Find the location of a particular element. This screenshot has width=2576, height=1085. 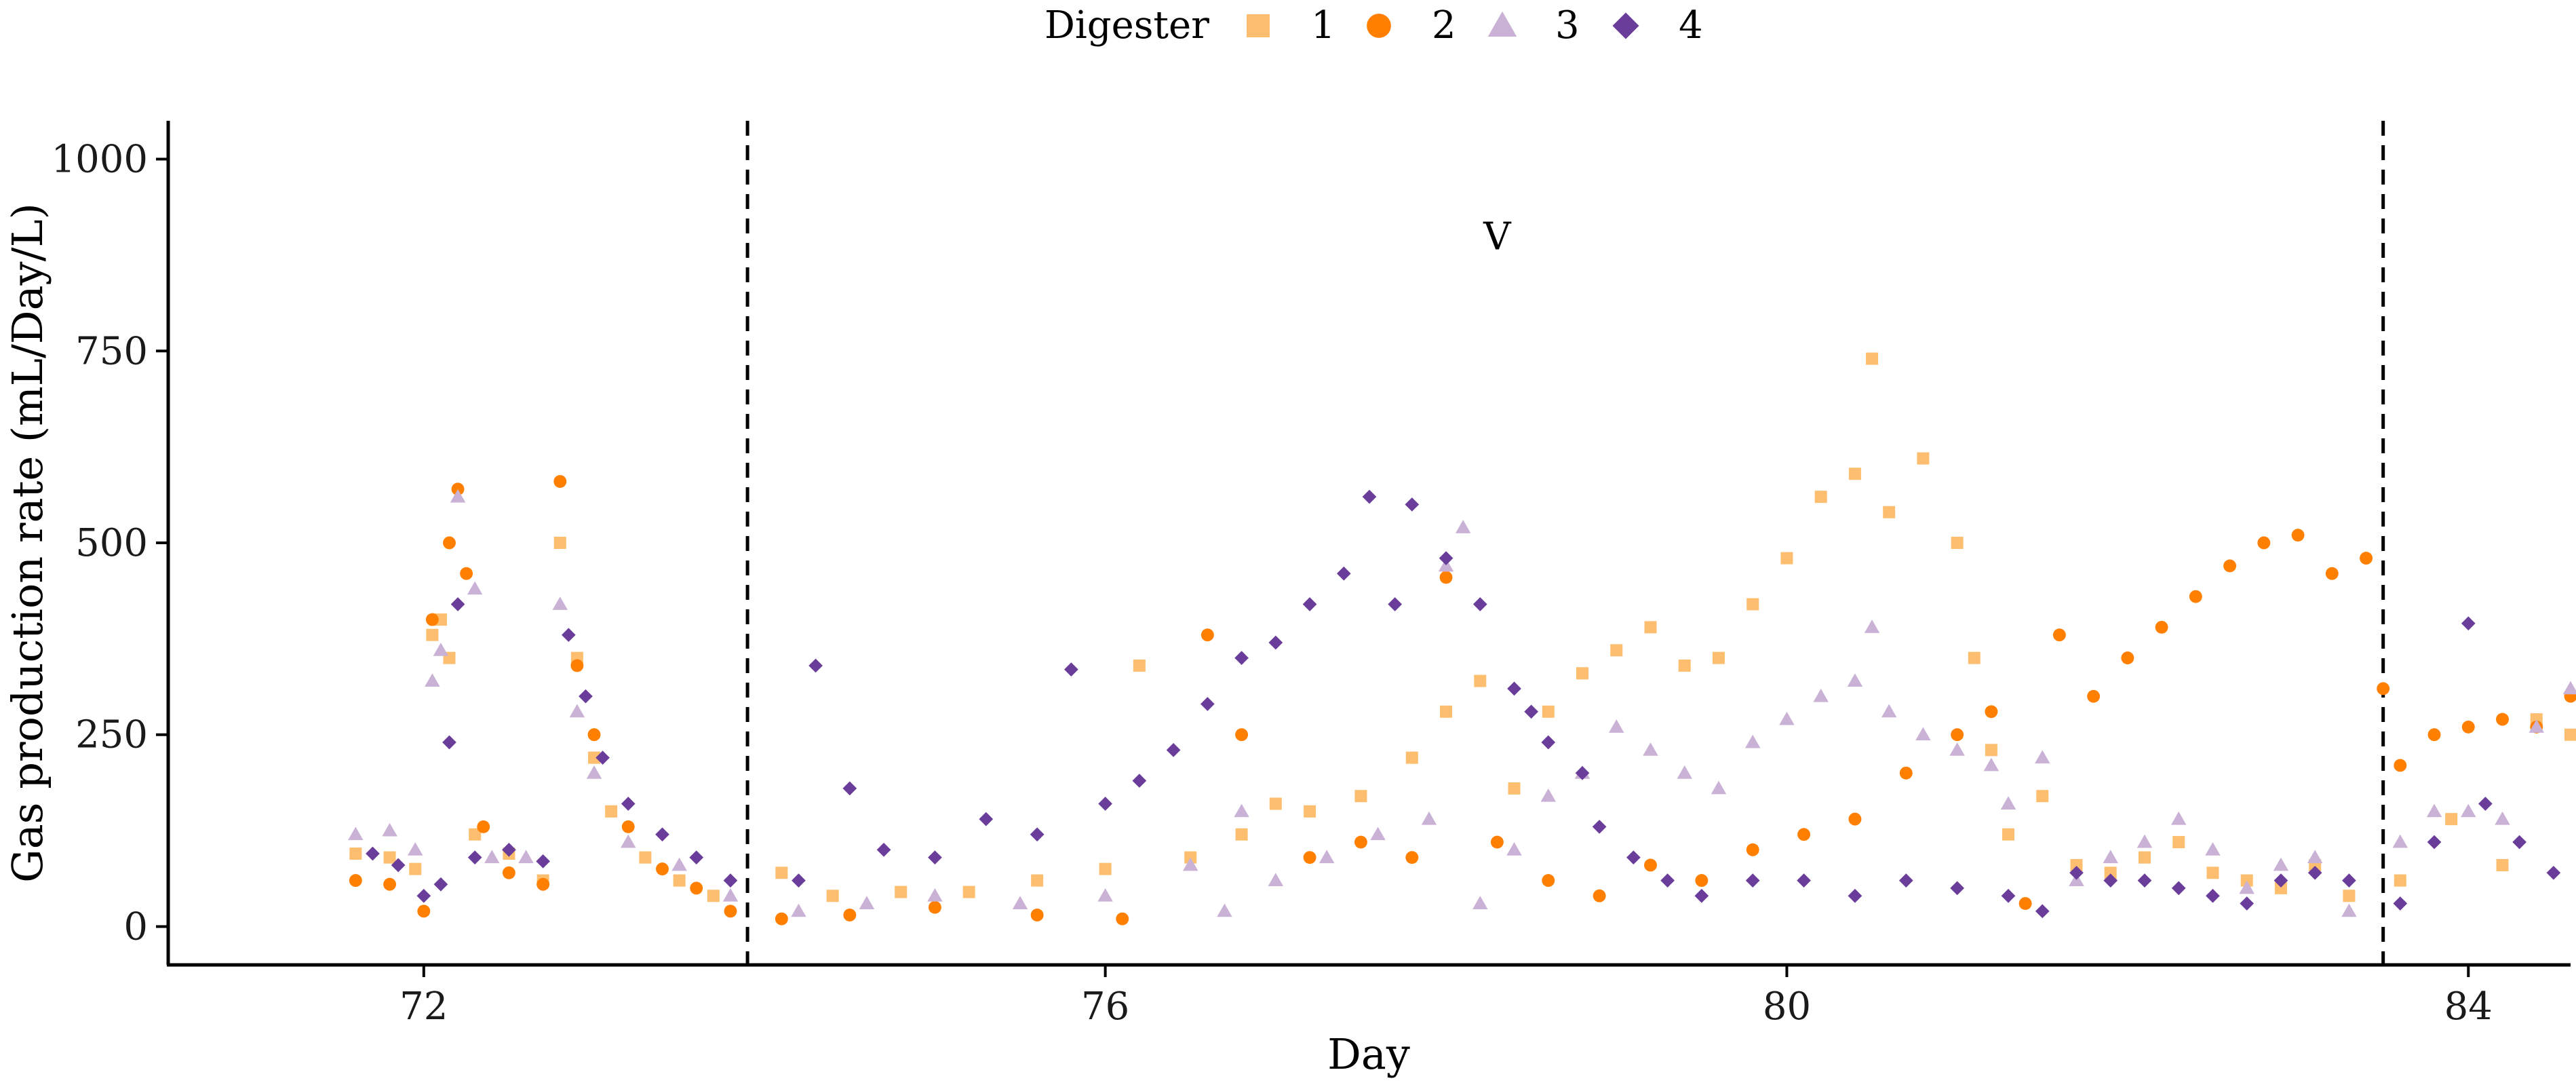

legend-key-square is located at coordinates (1258, 25).